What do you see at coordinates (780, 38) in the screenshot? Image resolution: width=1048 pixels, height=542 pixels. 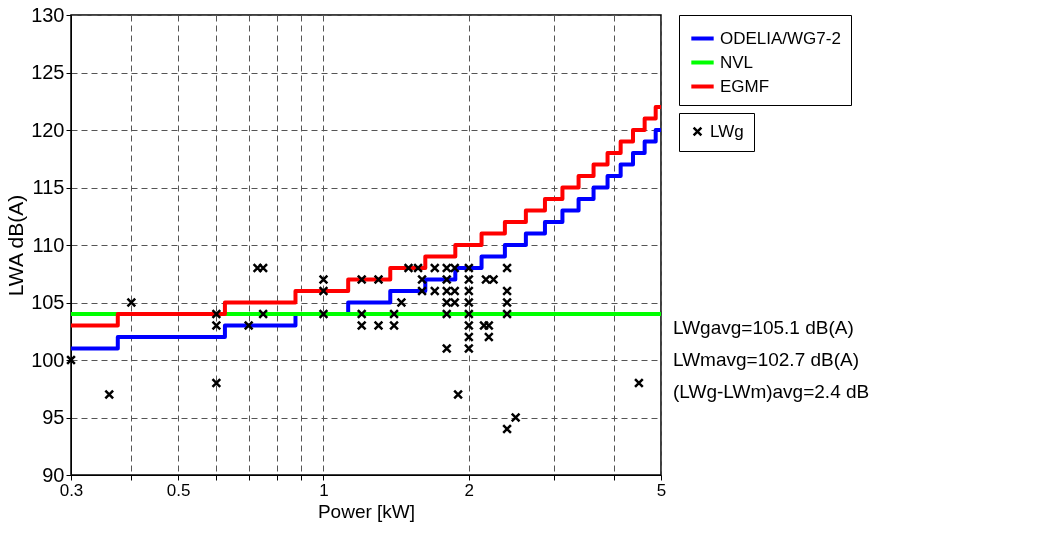 I see `legend-label: ODELIA/WG7-2` at bounding box center [780, 38].